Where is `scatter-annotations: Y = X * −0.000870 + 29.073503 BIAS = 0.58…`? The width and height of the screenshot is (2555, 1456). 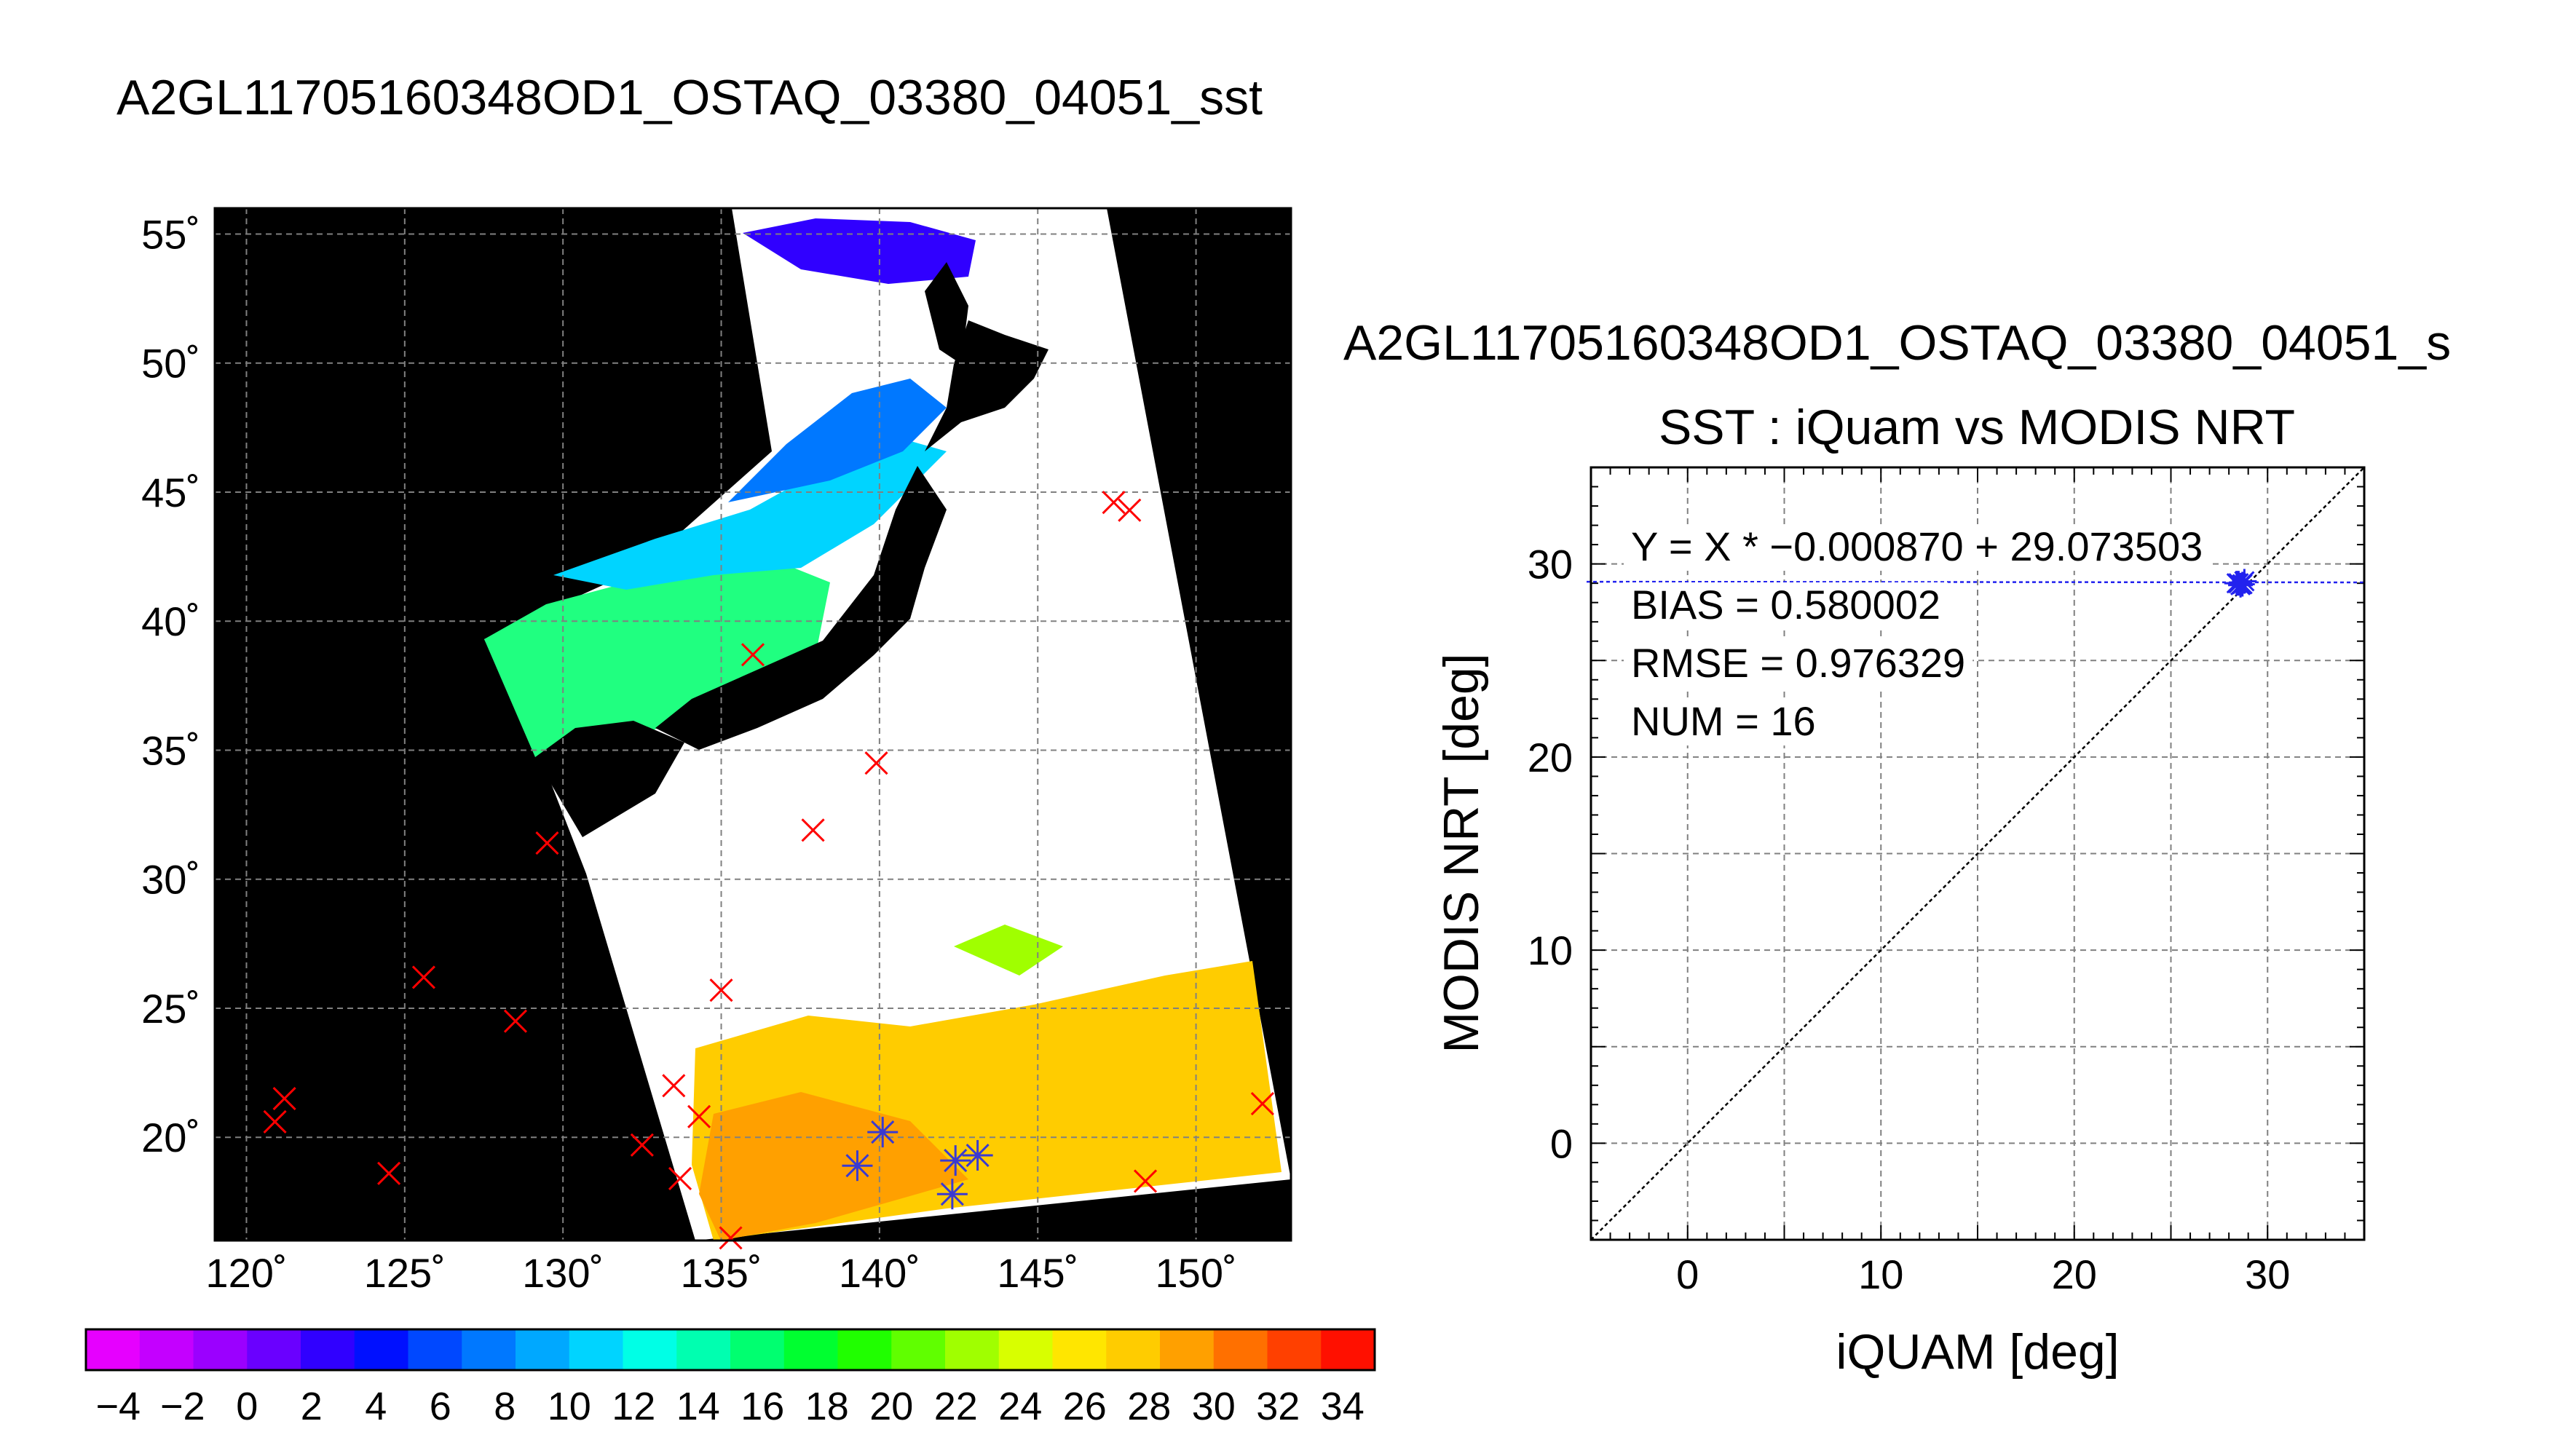 scatter-annotations: Y = X * −0.000870 + 29.073503 BIAS = 0.58… is located at coordinates (1917, 634).